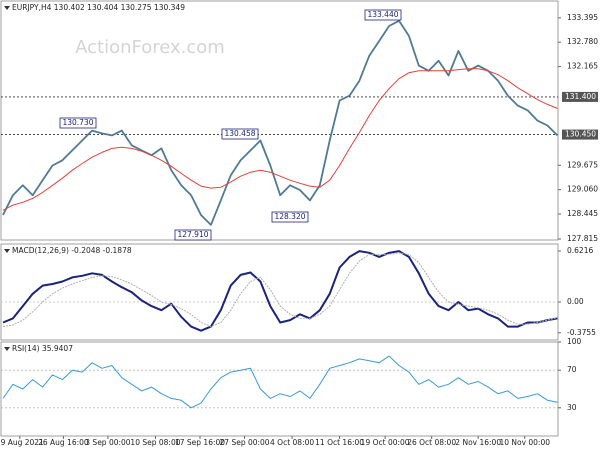  What do you see at coordinates (72, 250) in the screenshot?
I see `panel-title: MACD(12,26,9) -0.2048 -0.1878` at bounding box center [72, 250].